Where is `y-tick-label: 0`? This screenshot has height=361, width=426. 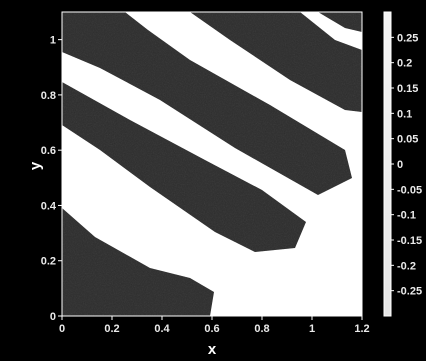 y-tick-label: 0 is located at coordinates (53, 317).